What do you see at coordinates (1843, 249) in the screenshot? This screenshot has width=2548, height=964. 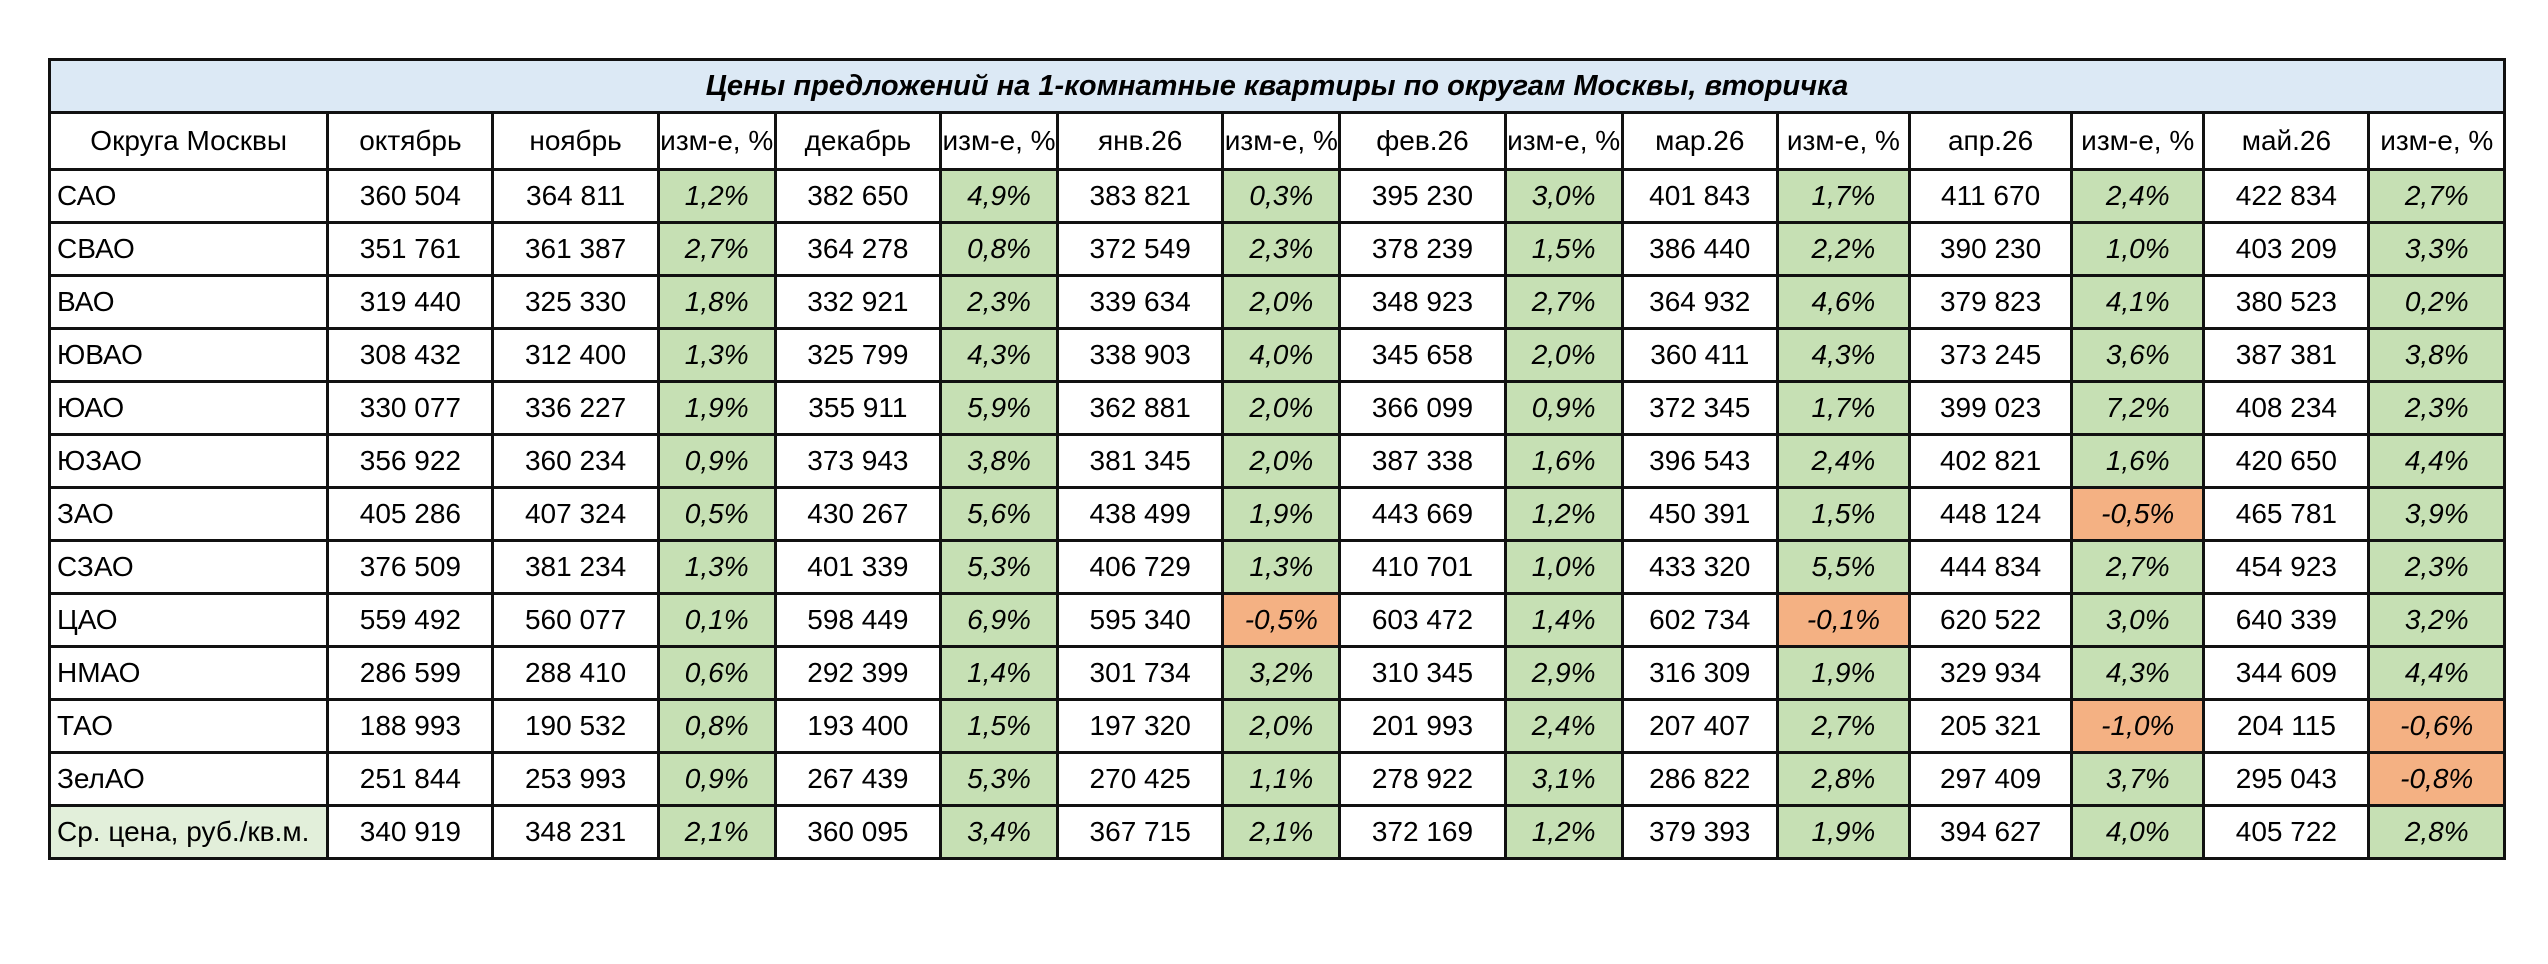 I see `change-cell-positive: 2,2%` at bounding box center [1843, 249].